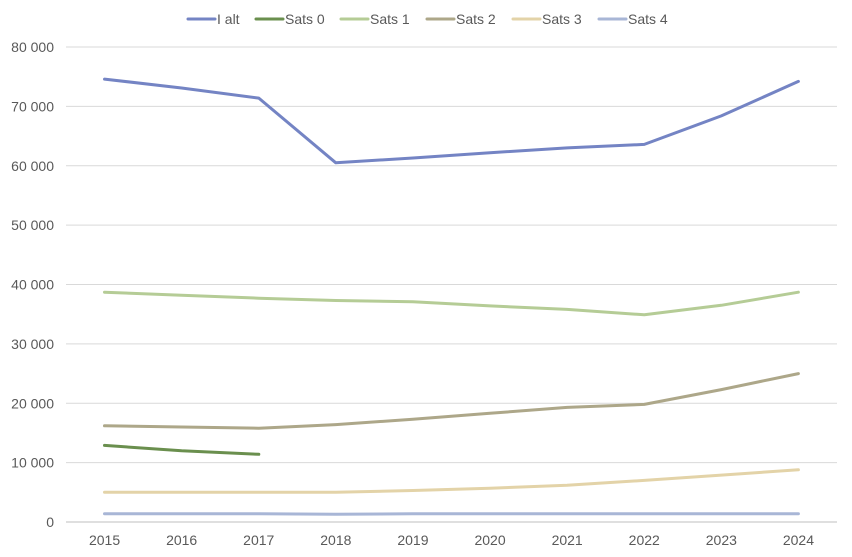 The height and width of the screenshot is (557, 852). I want to click on x-tick-label: 2023, so click(721, 540).